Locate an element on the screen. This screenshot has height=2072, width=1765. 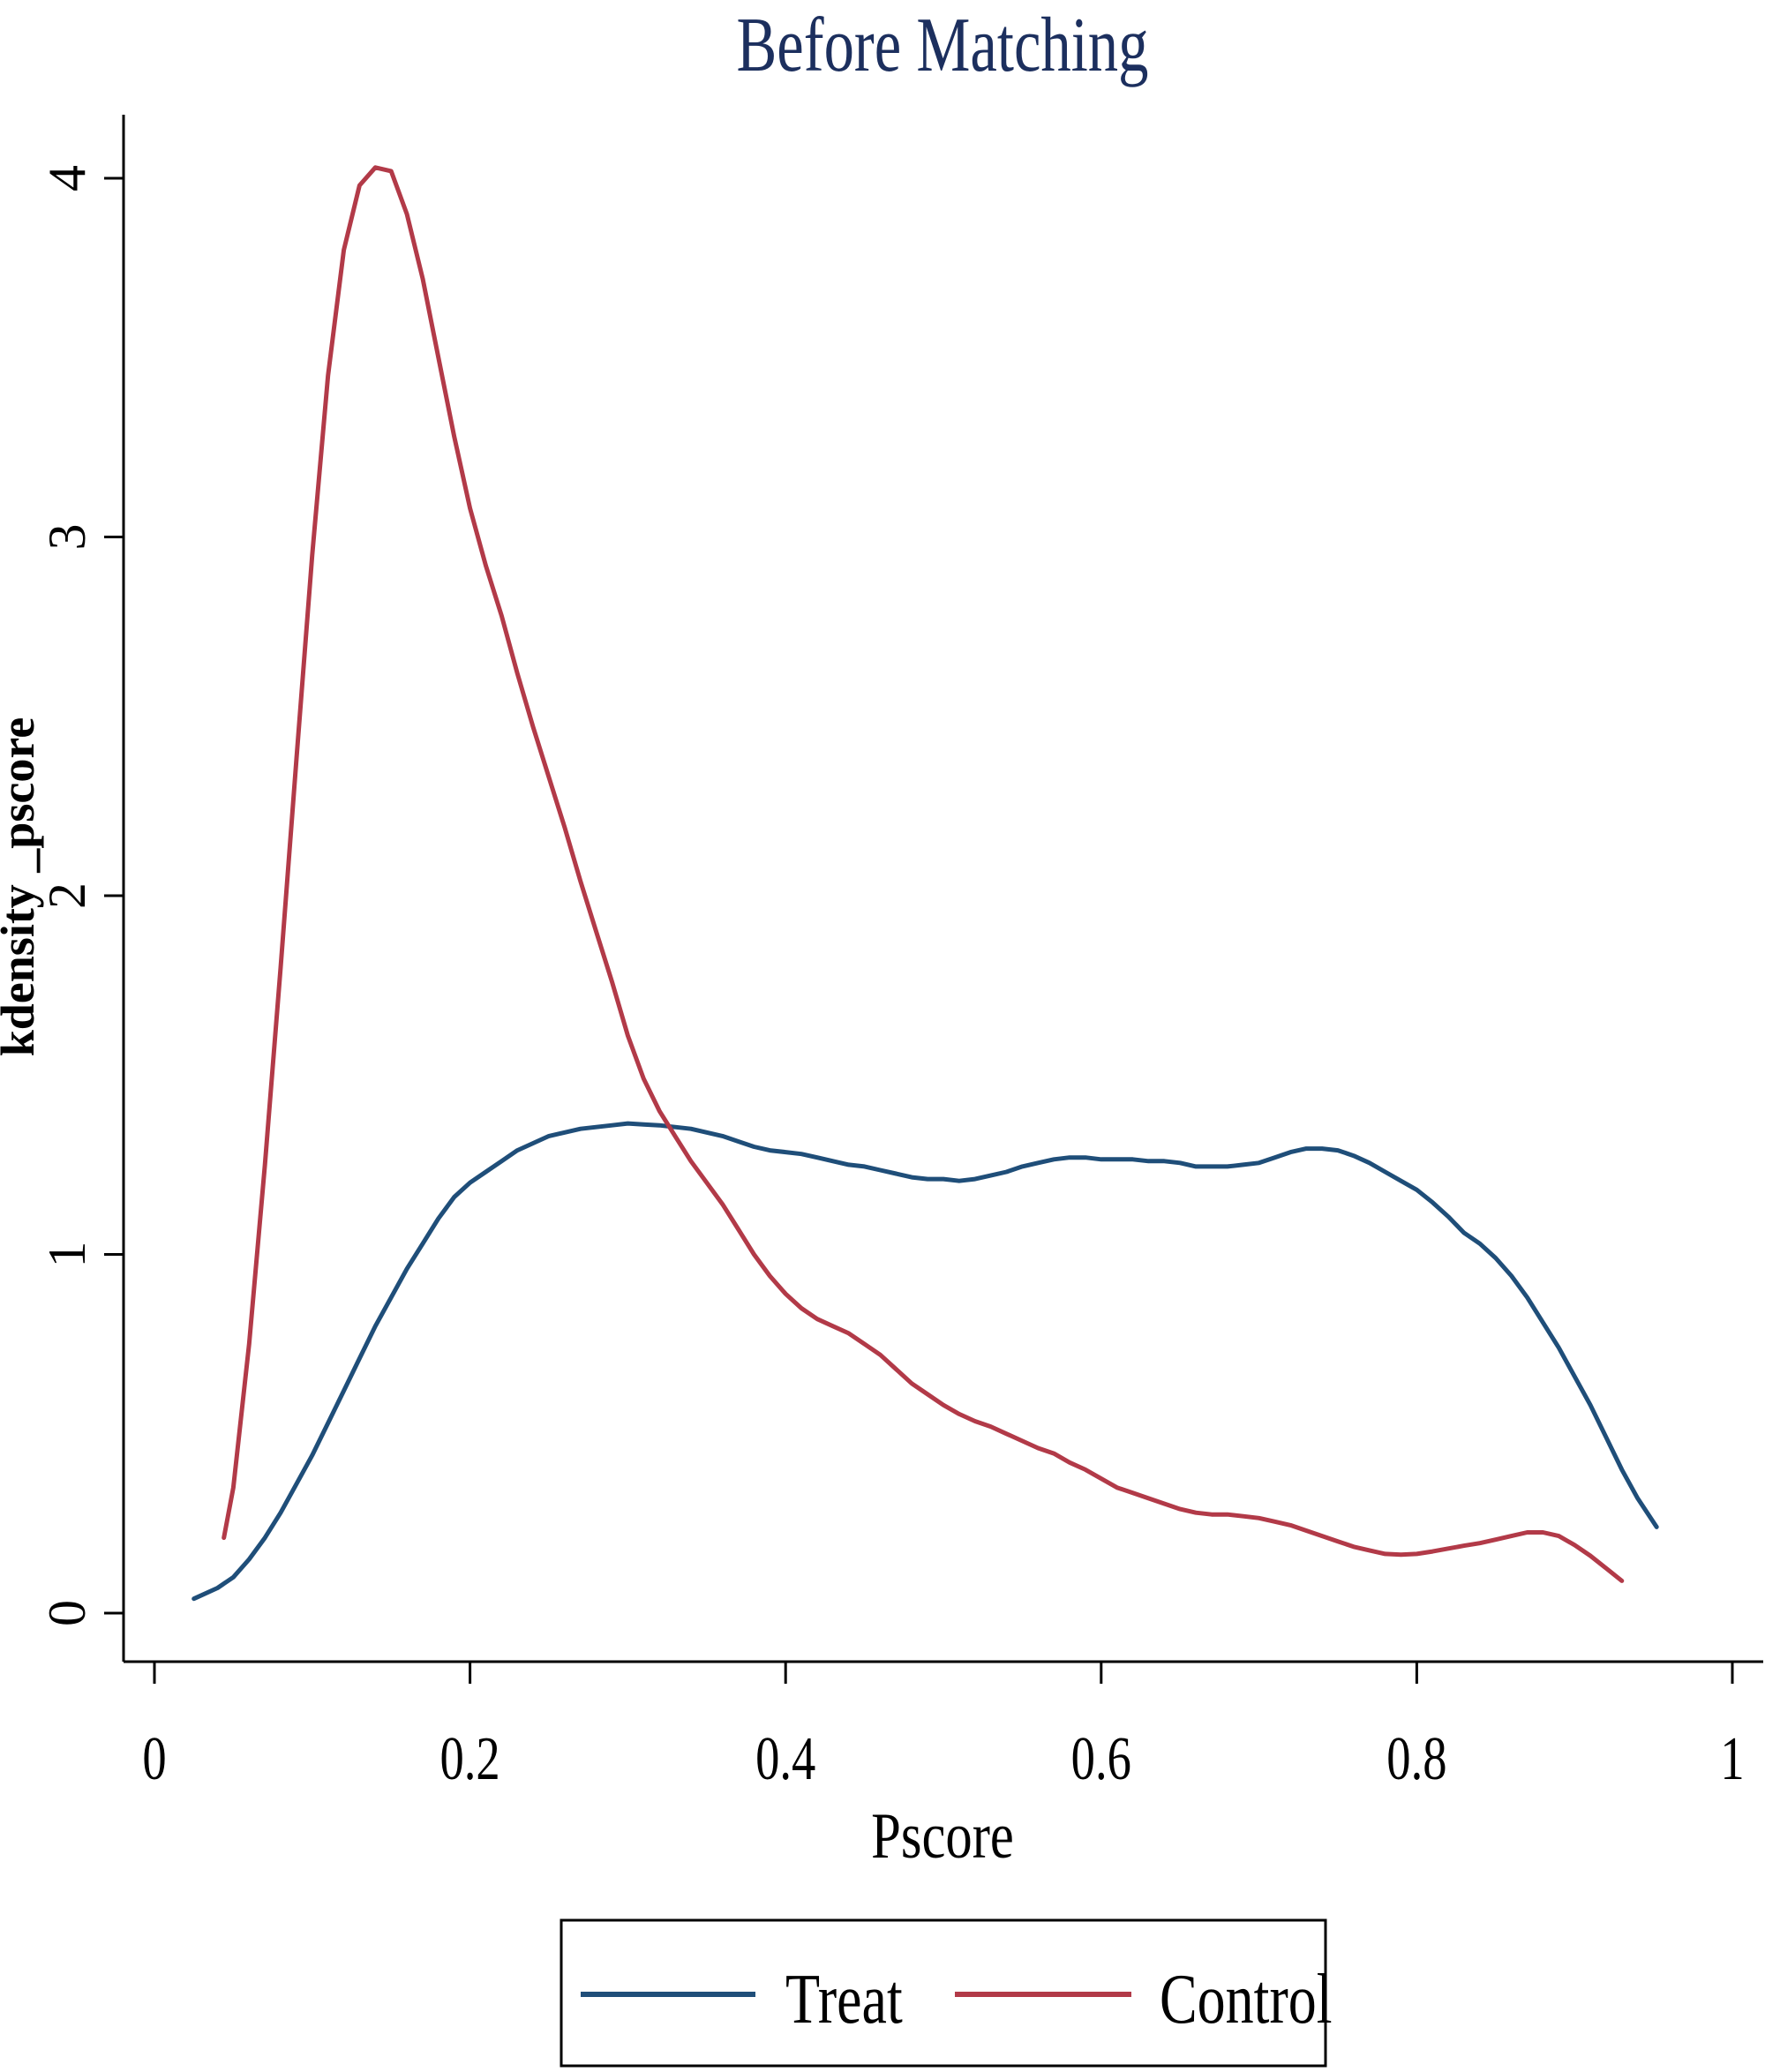
x-tick-label: 0.4 is located at coordinates (785, 1759).